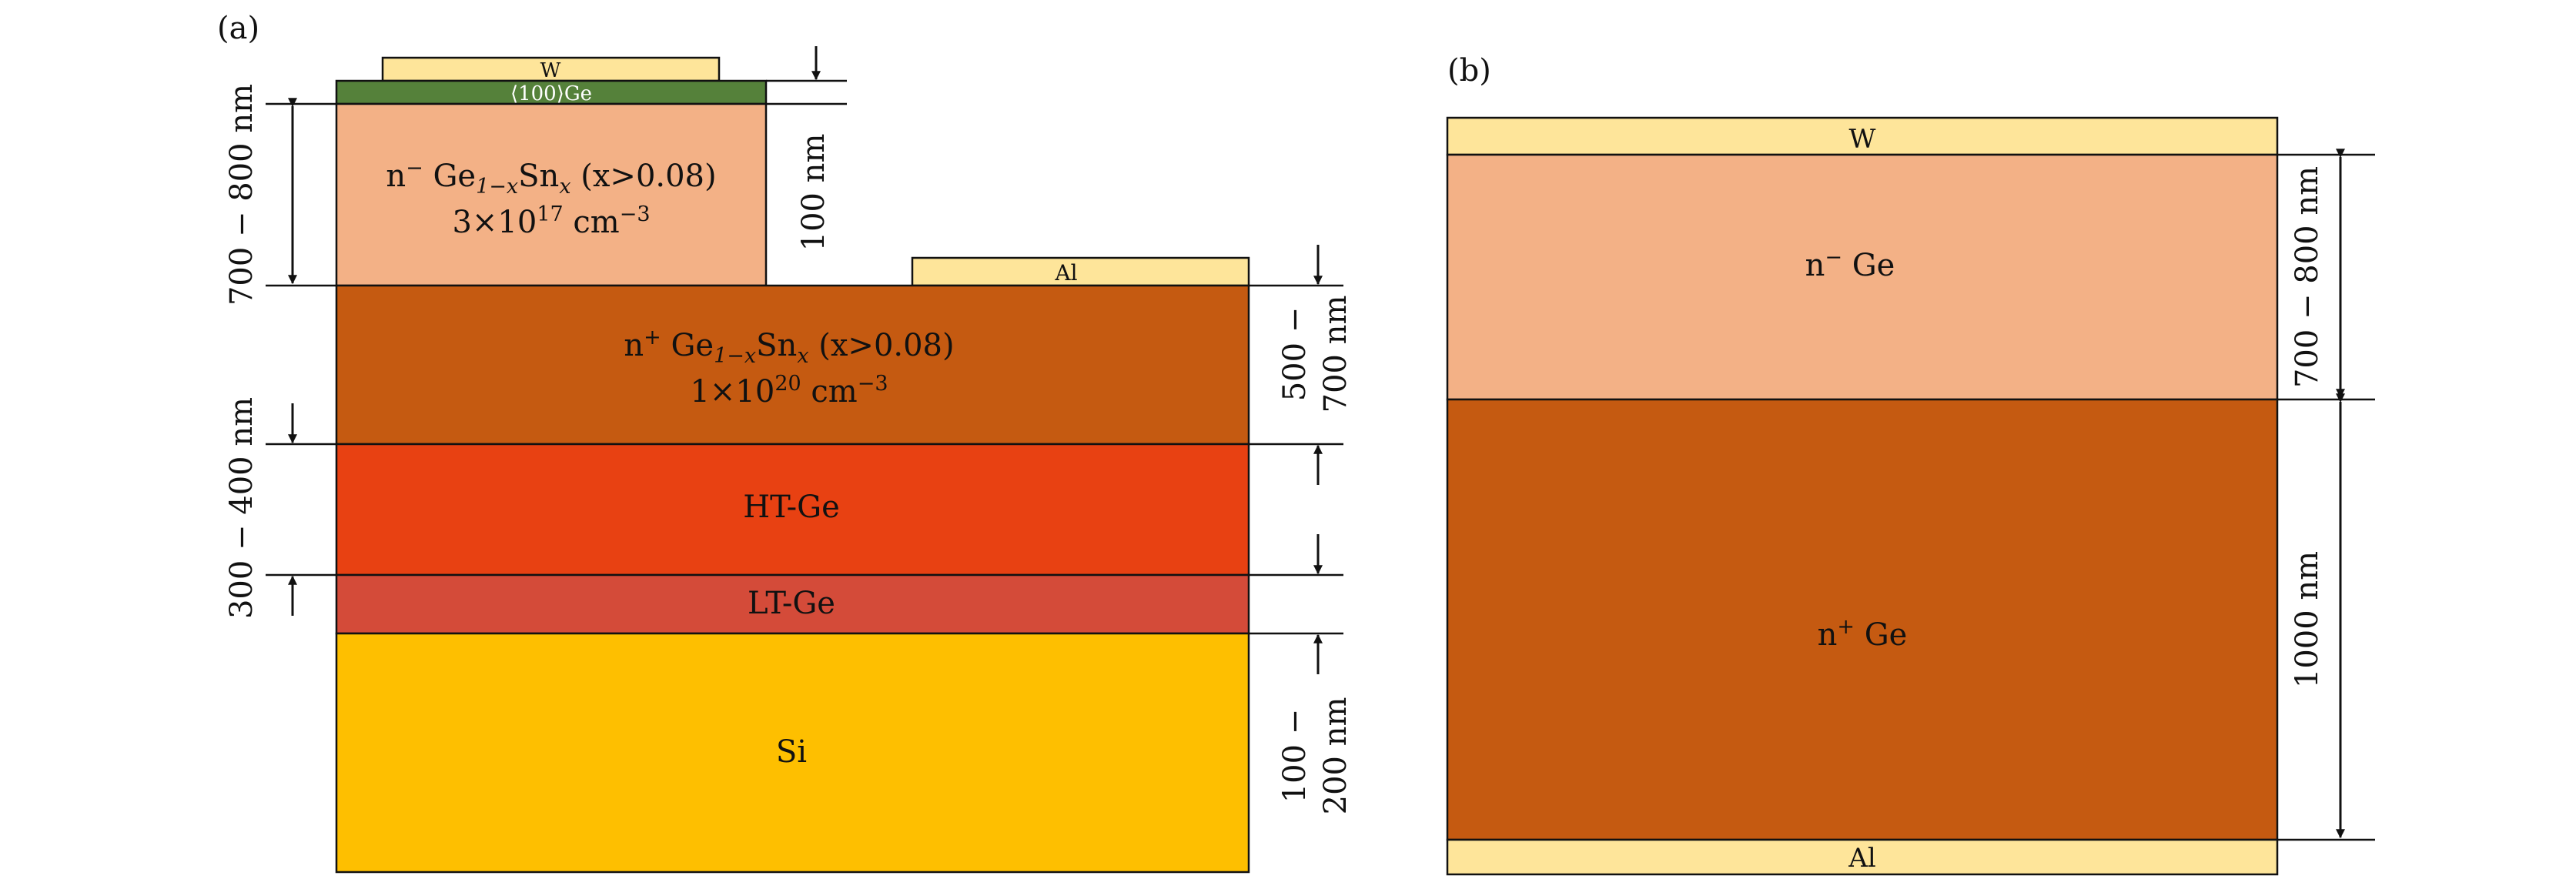 This screenshot has height=879, width=2576. Describe the element at coordinates (241, 195) in the screenshot. I see `panel-a-n-minus-thickness-label: 700 − 800 nm` at that location.